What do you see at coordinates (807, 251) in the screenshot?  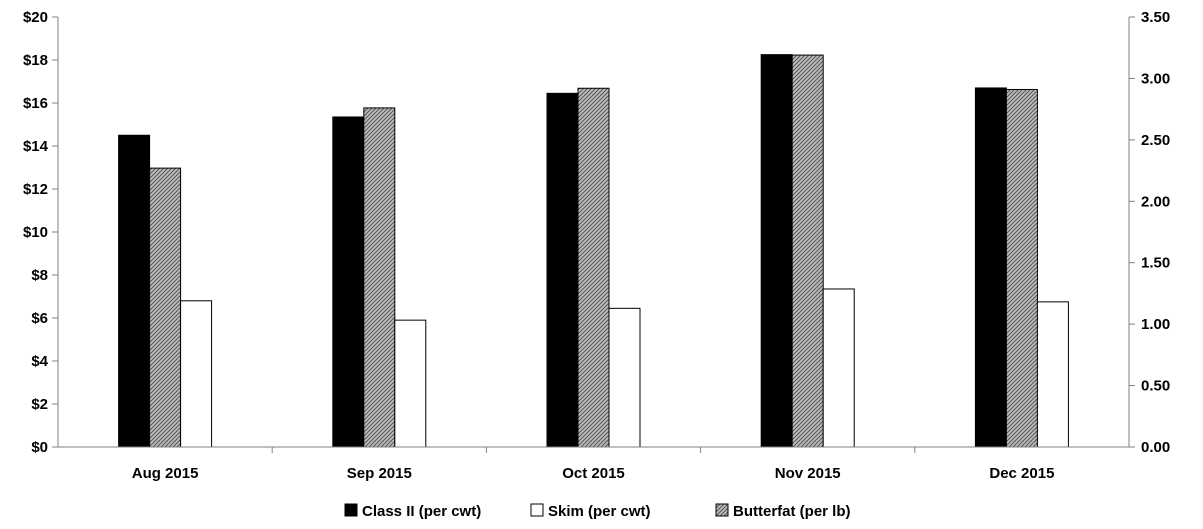 I see `bar-butterfat-per-lb-nov-2015` at bounding box center [807, 251].